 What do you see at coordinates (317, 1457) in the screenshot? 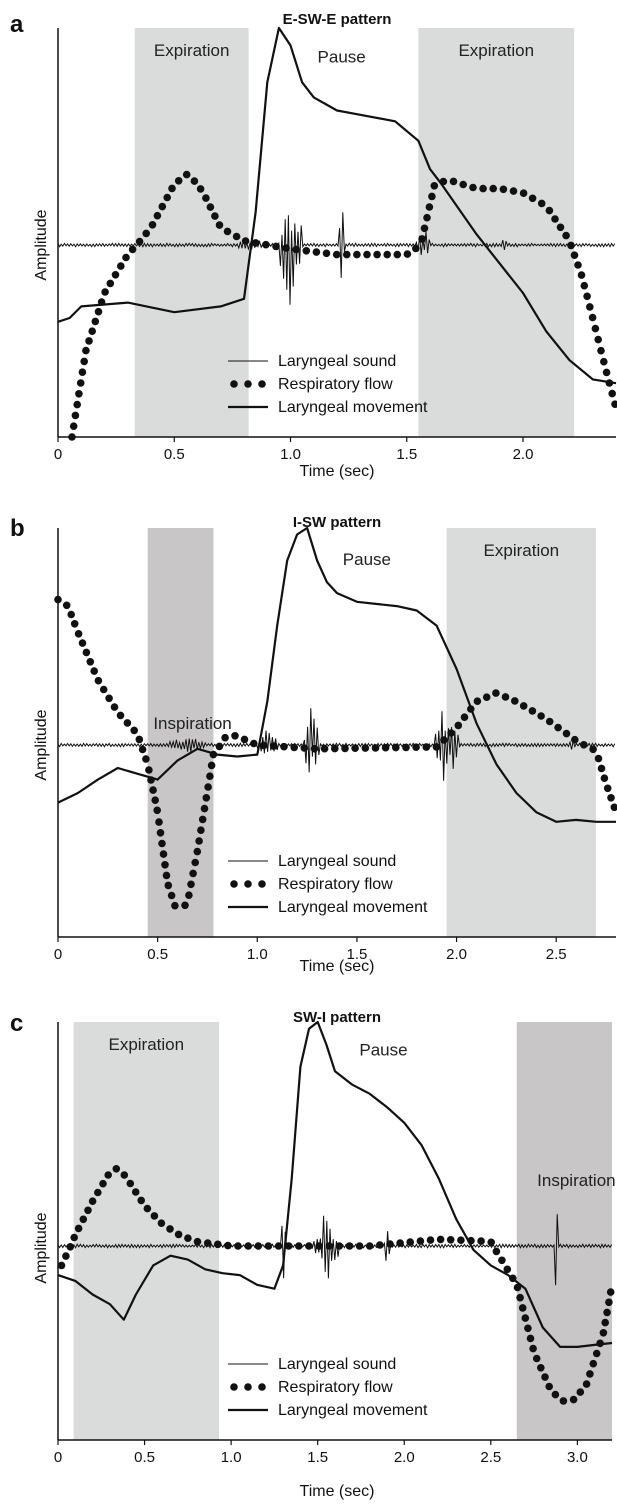
I see `x-tick-label: 1.5` at bounding box center [317, 1457].